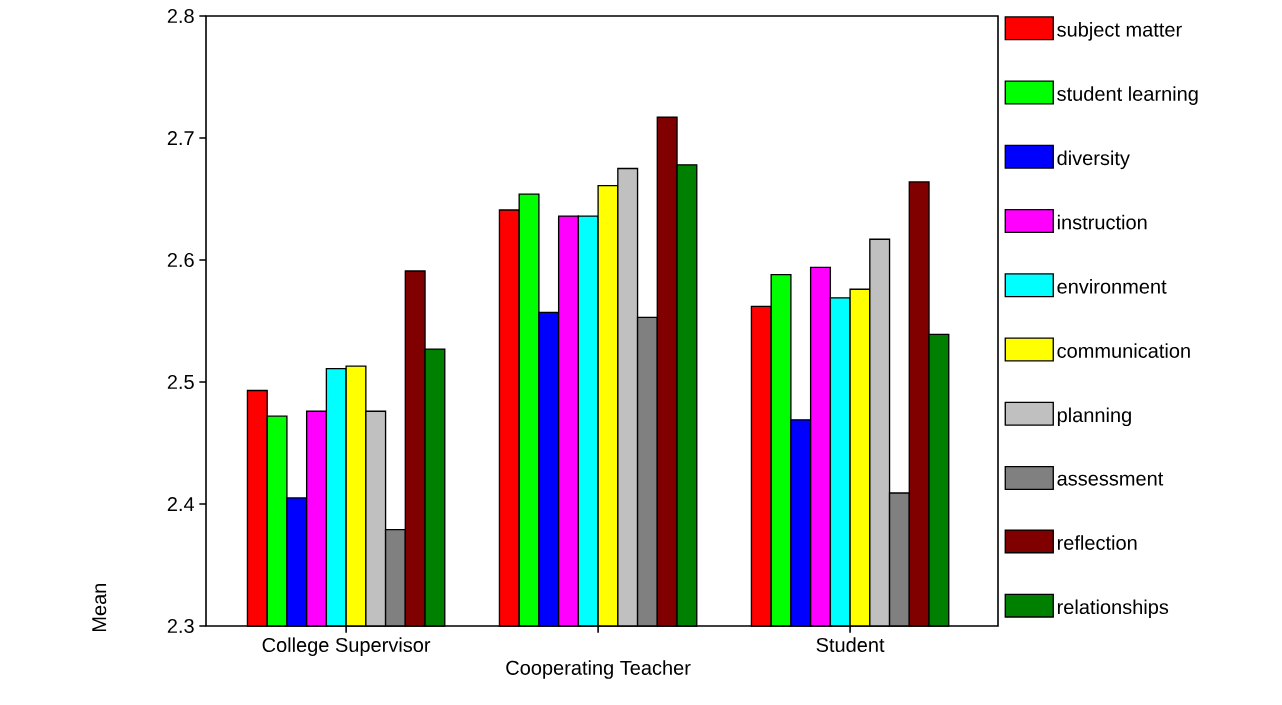 Image resolution: width=1282 pixels, height=705 pixels. What do you see at coordinates (180, 16) in the screenshot?
I see `y-tick-label: 2.8` at bounding box center [180, 16].